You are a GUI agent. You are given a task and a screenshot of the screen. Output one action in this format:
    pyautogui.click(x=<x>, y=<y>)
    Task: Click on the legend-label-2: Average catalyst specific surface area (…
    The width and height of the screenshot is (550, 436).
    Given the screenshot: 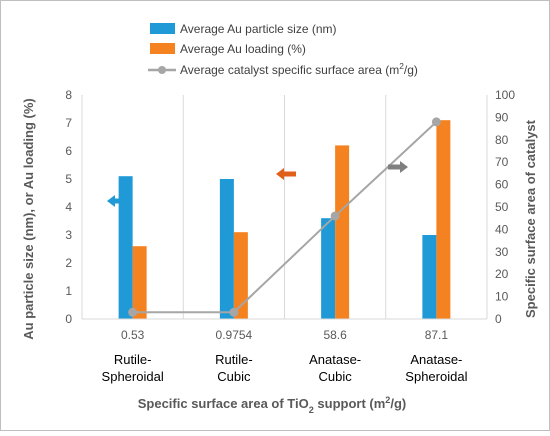 What is the action you would take?
    pyautogui.click(x=299, y=69)
    